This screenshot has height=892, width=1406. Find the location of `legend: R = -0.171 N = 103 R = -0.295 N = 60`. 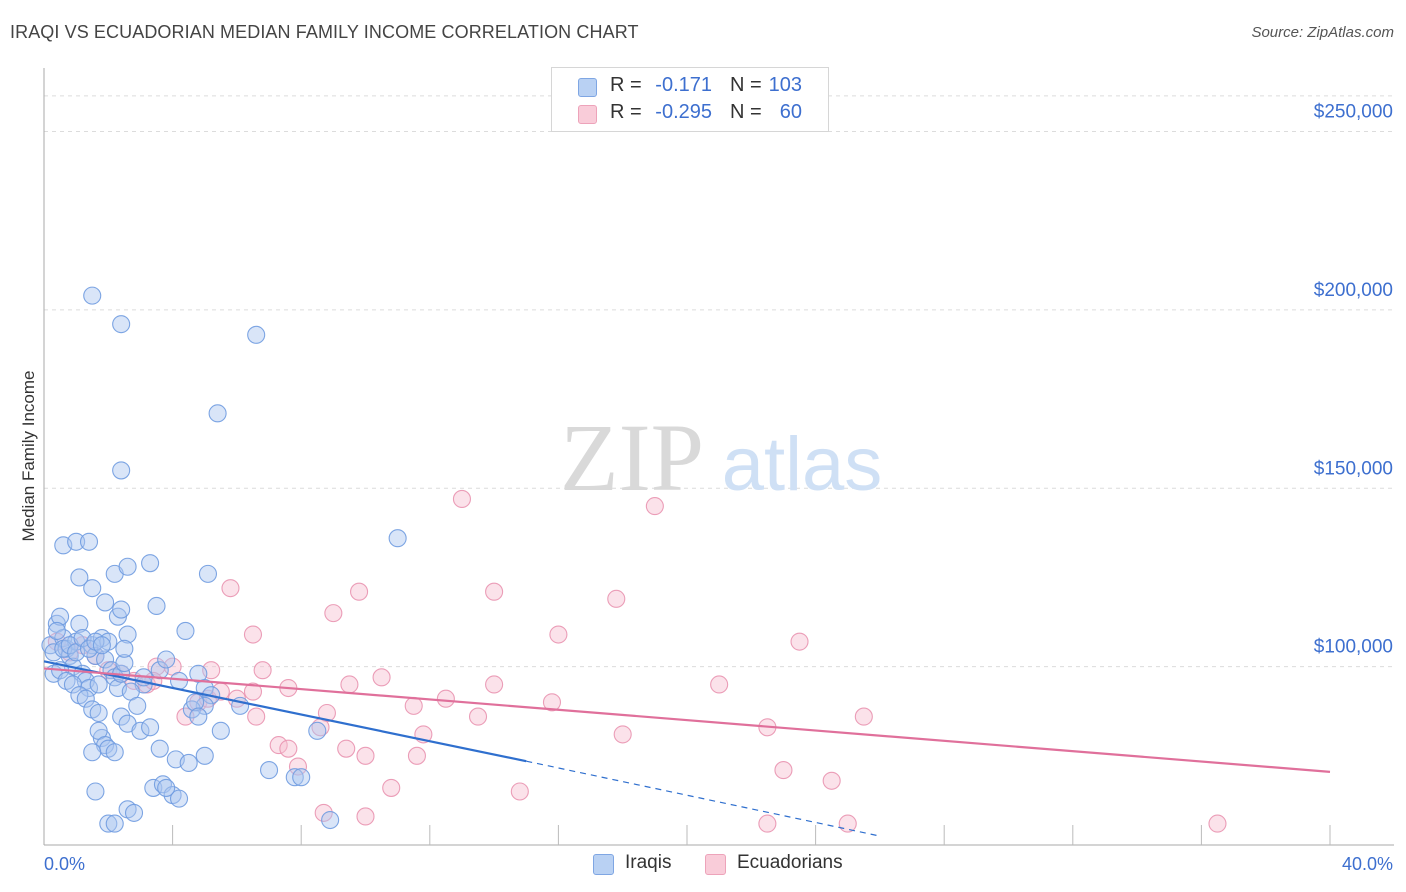

legend: R = -0.171 N = 103 R = -0.295 N = 60 is located at coordinates (690, 99).